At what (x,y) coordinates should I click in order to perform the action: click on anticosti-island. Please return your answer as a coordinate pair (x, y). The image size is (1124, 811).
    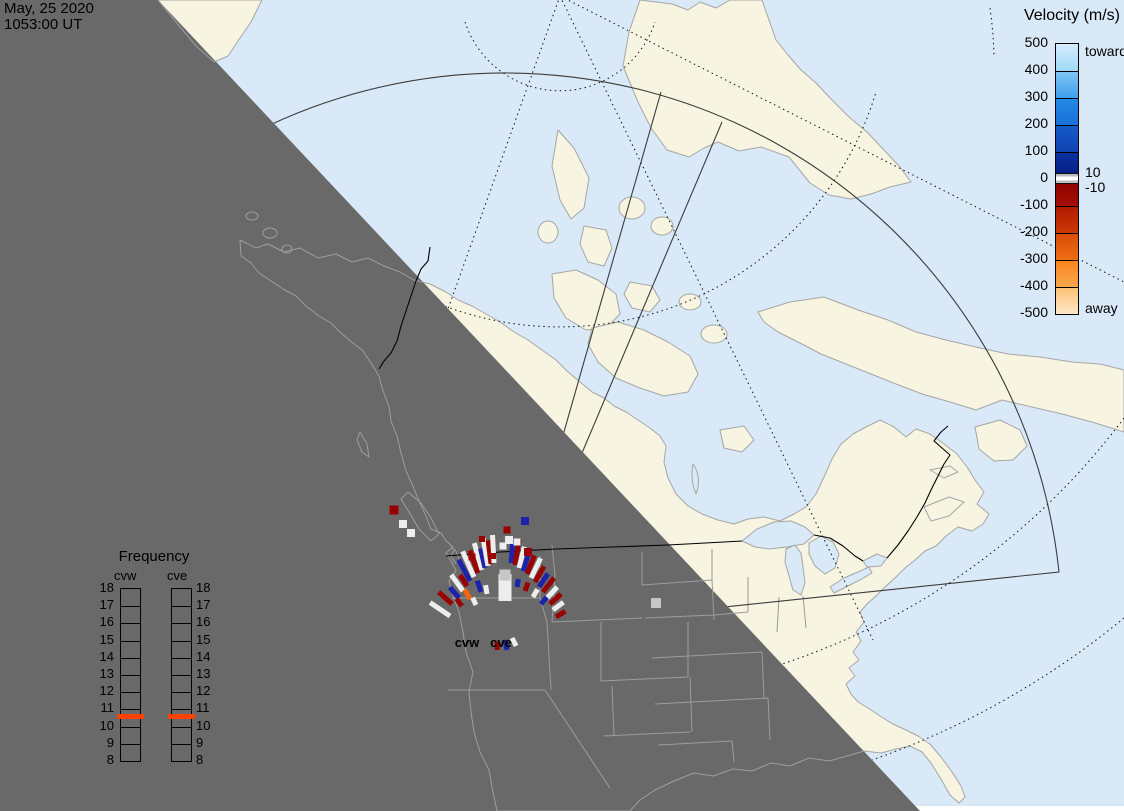
    Looking at the image, I should click on (944, 472).